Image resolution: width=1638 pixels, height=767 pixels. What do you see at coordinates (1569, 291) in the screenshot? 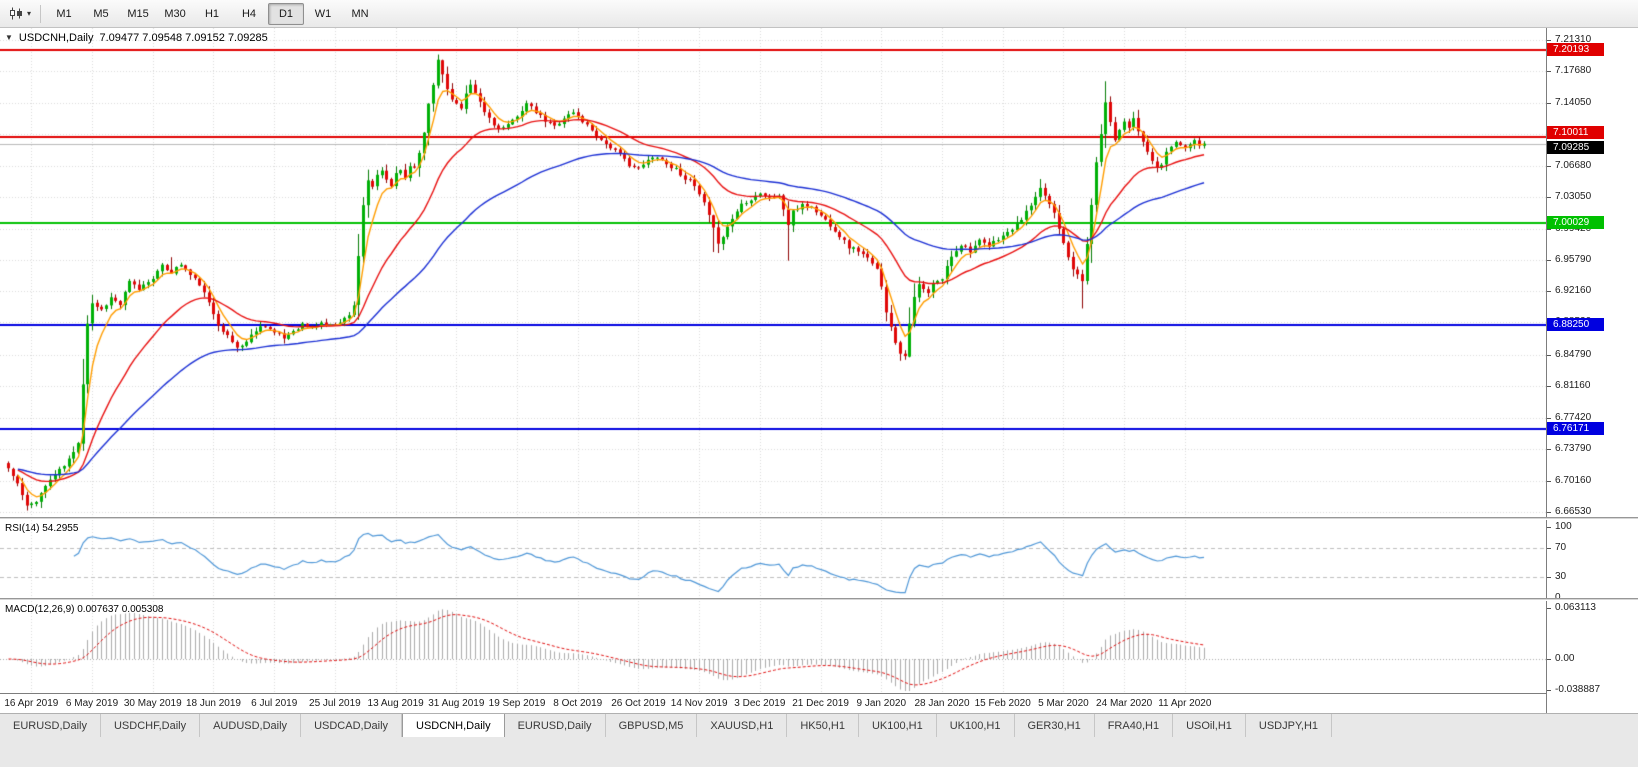
I see `price-axis-tick: 6.92160` at bounding box center [1569, 291].